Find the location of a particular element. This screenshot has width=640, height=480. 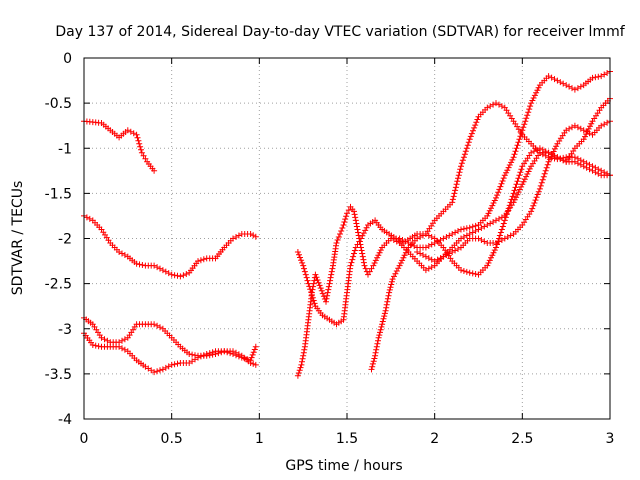

x-tick-label: 0.5 is located at coordinates (172, 439).